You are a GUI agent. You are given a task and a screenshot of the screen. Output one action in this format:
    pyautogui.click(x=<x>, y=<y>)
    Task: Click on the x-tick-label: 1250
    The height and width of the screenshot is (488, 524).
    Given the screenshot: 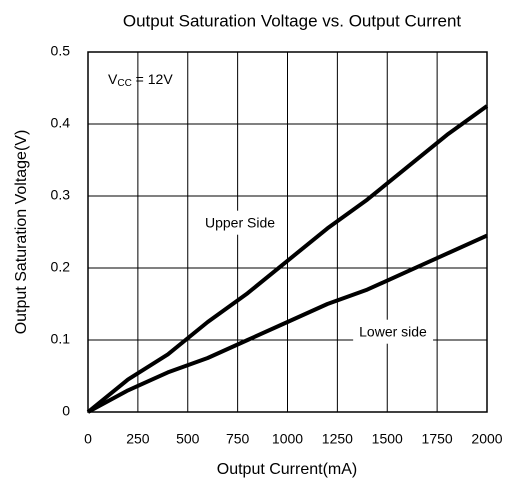 What is the action you would take?
    pyautogui.click(x=337, y=439)
    